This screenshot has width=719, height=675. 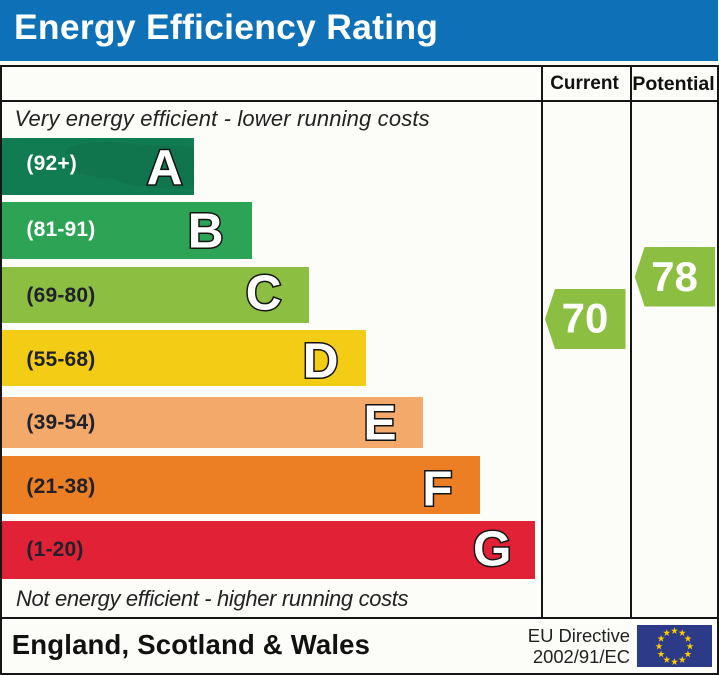 What do you see at coordinates (585, 318) in the screenshot?
I see `svg-text: 70` at bounding box center [585, 318].